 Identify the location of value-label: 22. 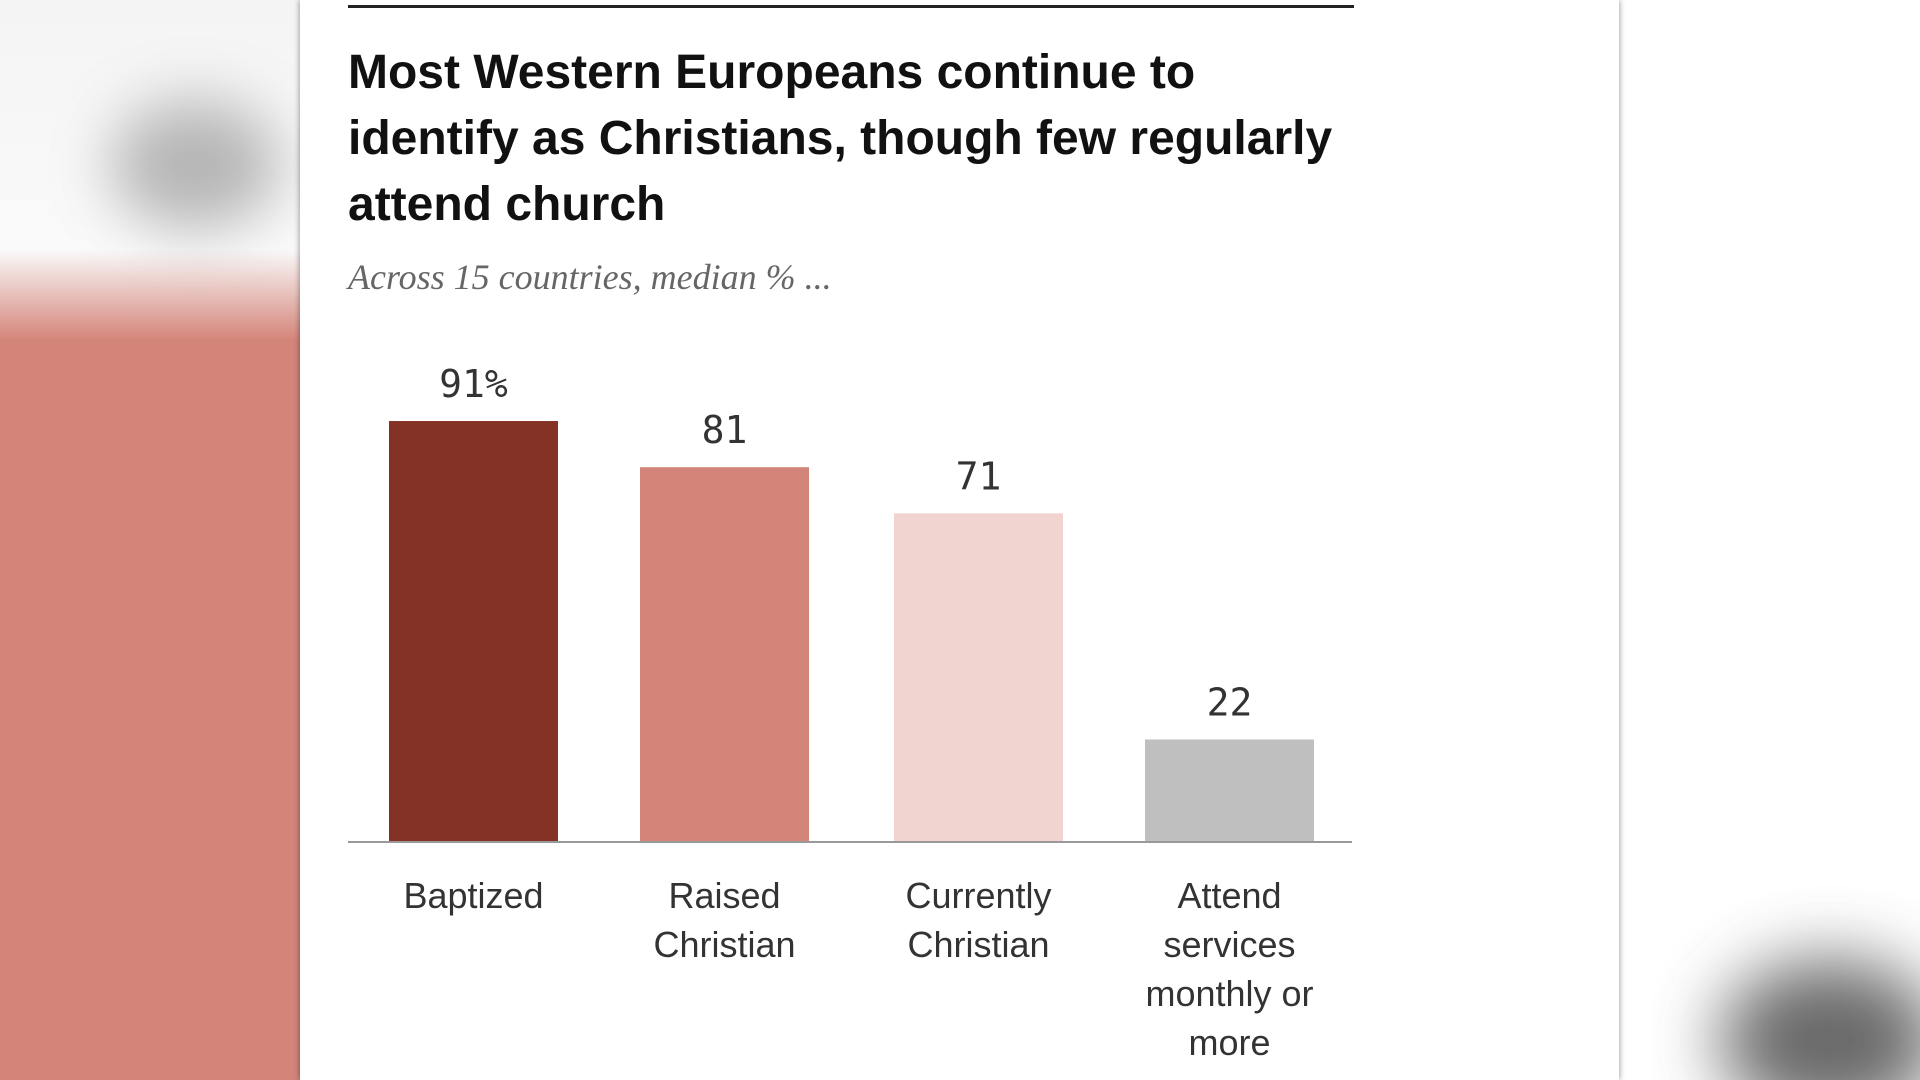
(1230, 702).